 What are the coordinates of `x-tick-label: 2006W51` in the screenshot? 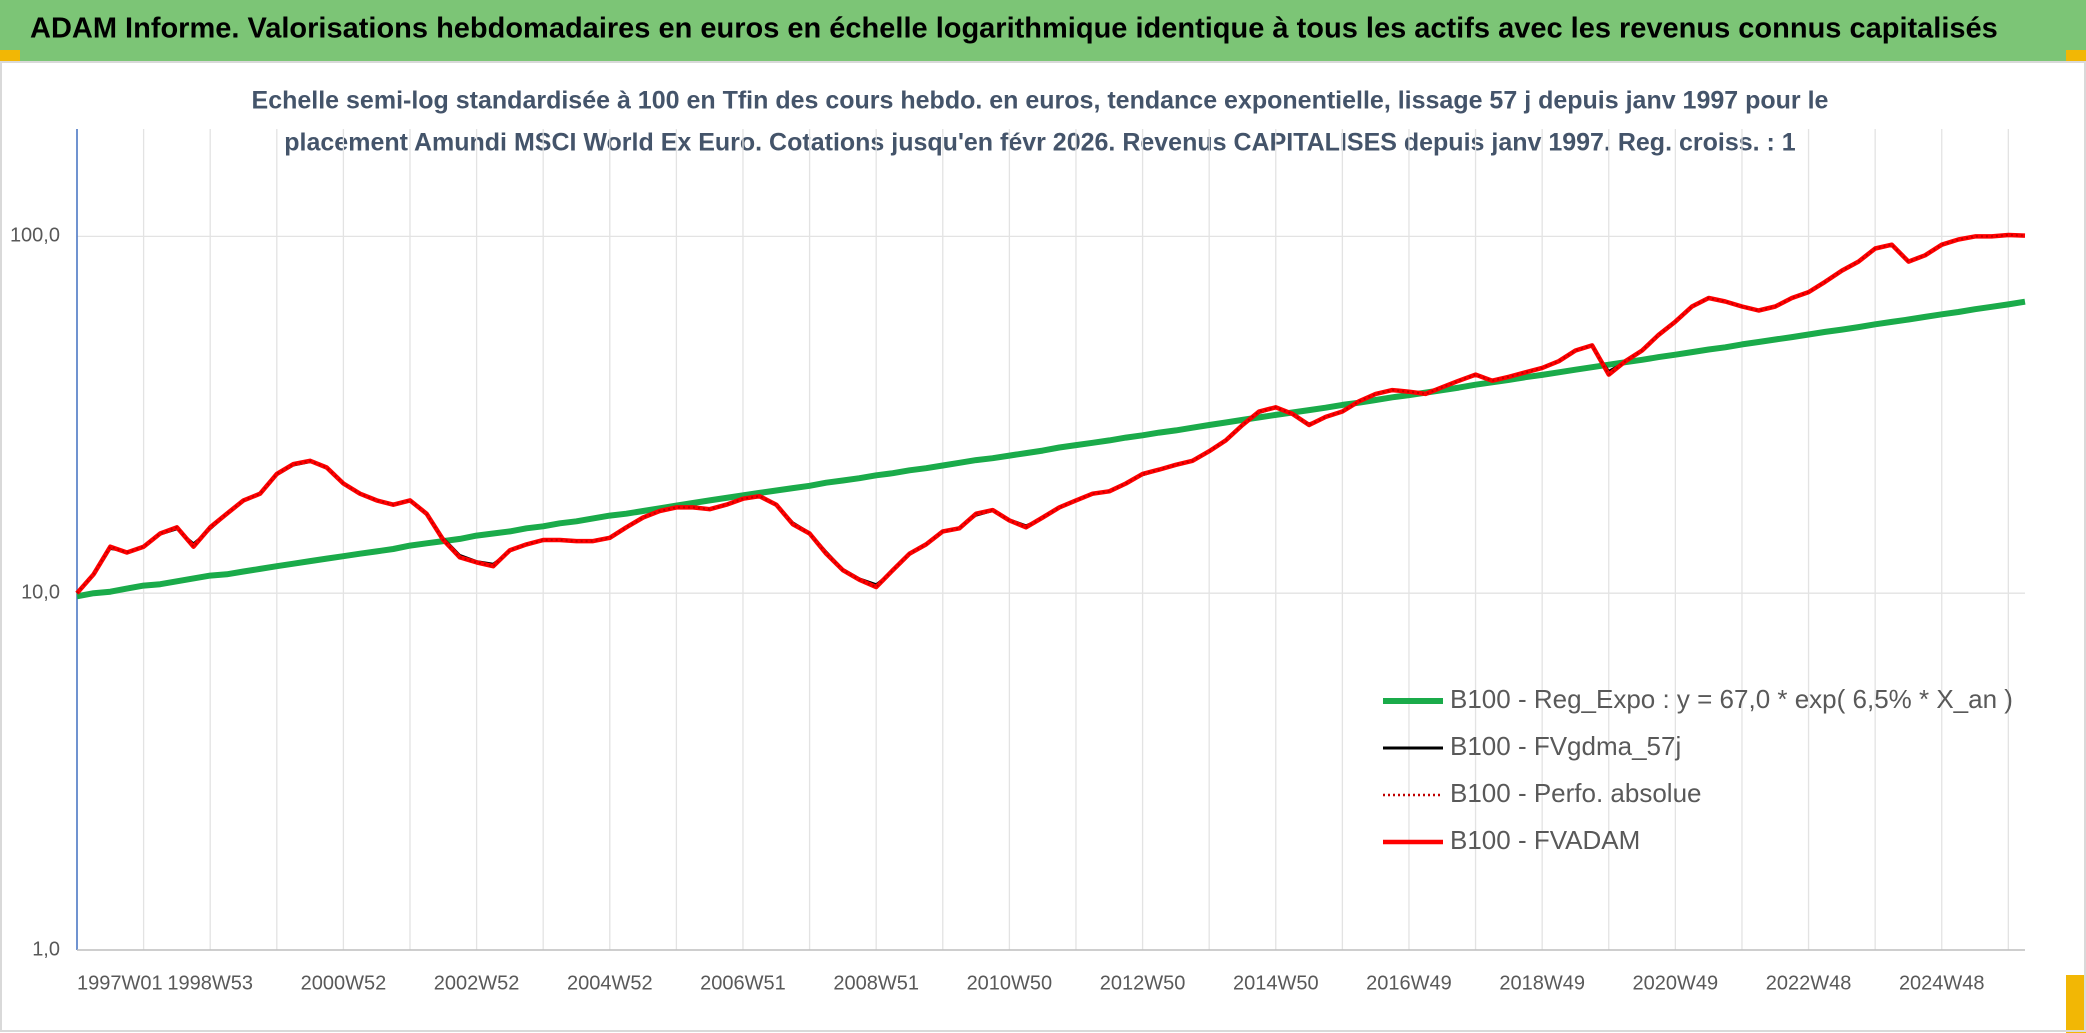 It's located at (743, 983).